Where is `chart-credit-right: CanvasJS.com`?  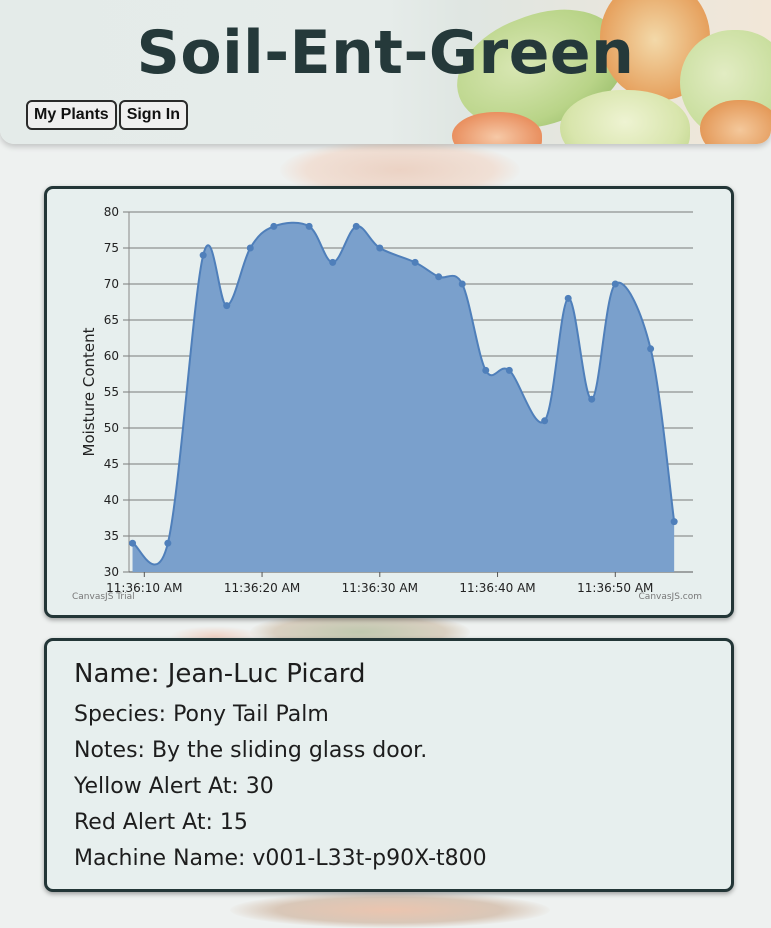 chart-credit-right: CanvasJS.com is located at coordinates (670, 597).